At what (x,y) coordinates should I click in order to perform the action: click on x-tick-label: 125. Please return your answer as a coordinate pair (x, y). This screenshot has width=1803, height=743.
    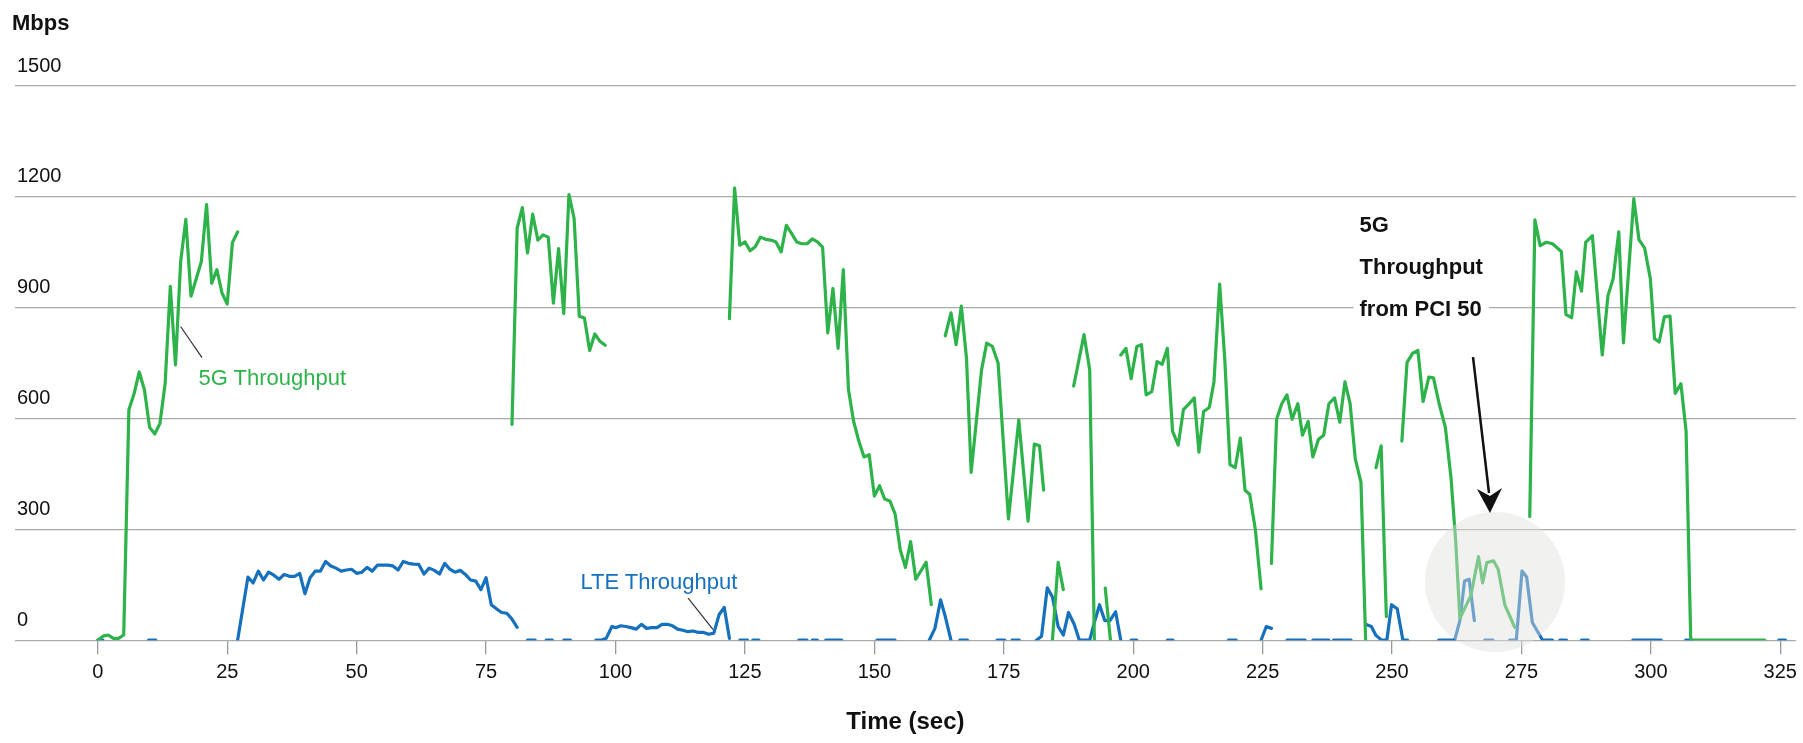
    Looking at the image, I should click on (745, 670).